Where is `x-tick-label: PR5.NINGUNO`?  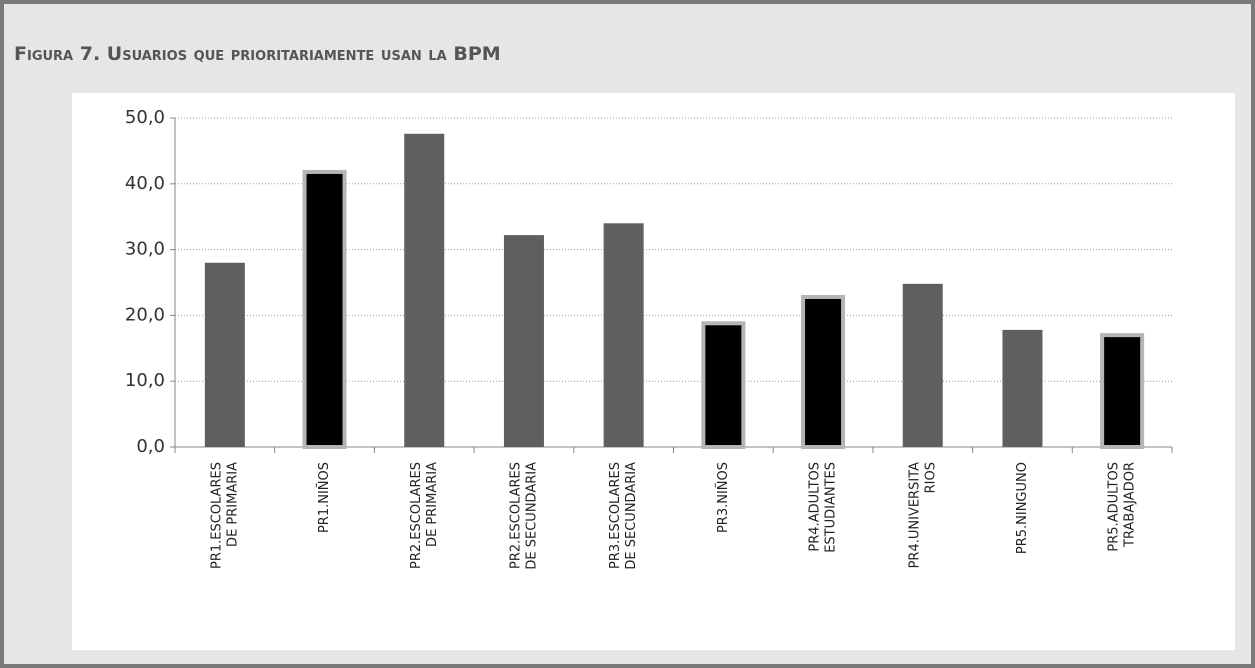 x-tick-label: PR5.NINGUNO is located at coordinates (1022, 508).